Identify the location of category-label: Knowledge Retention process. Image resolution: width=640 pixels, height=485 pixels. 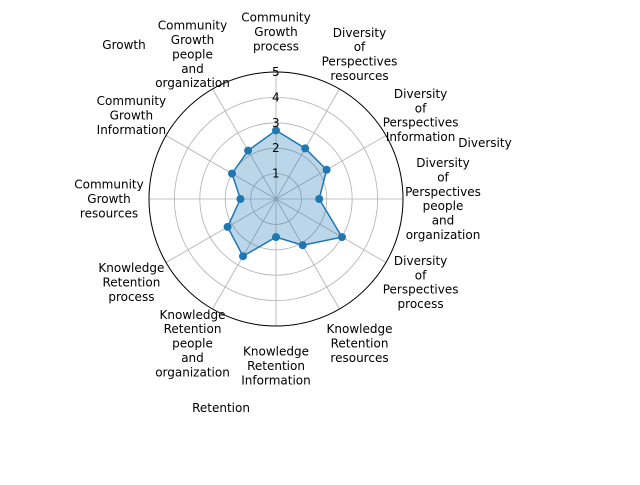
(131, 282).